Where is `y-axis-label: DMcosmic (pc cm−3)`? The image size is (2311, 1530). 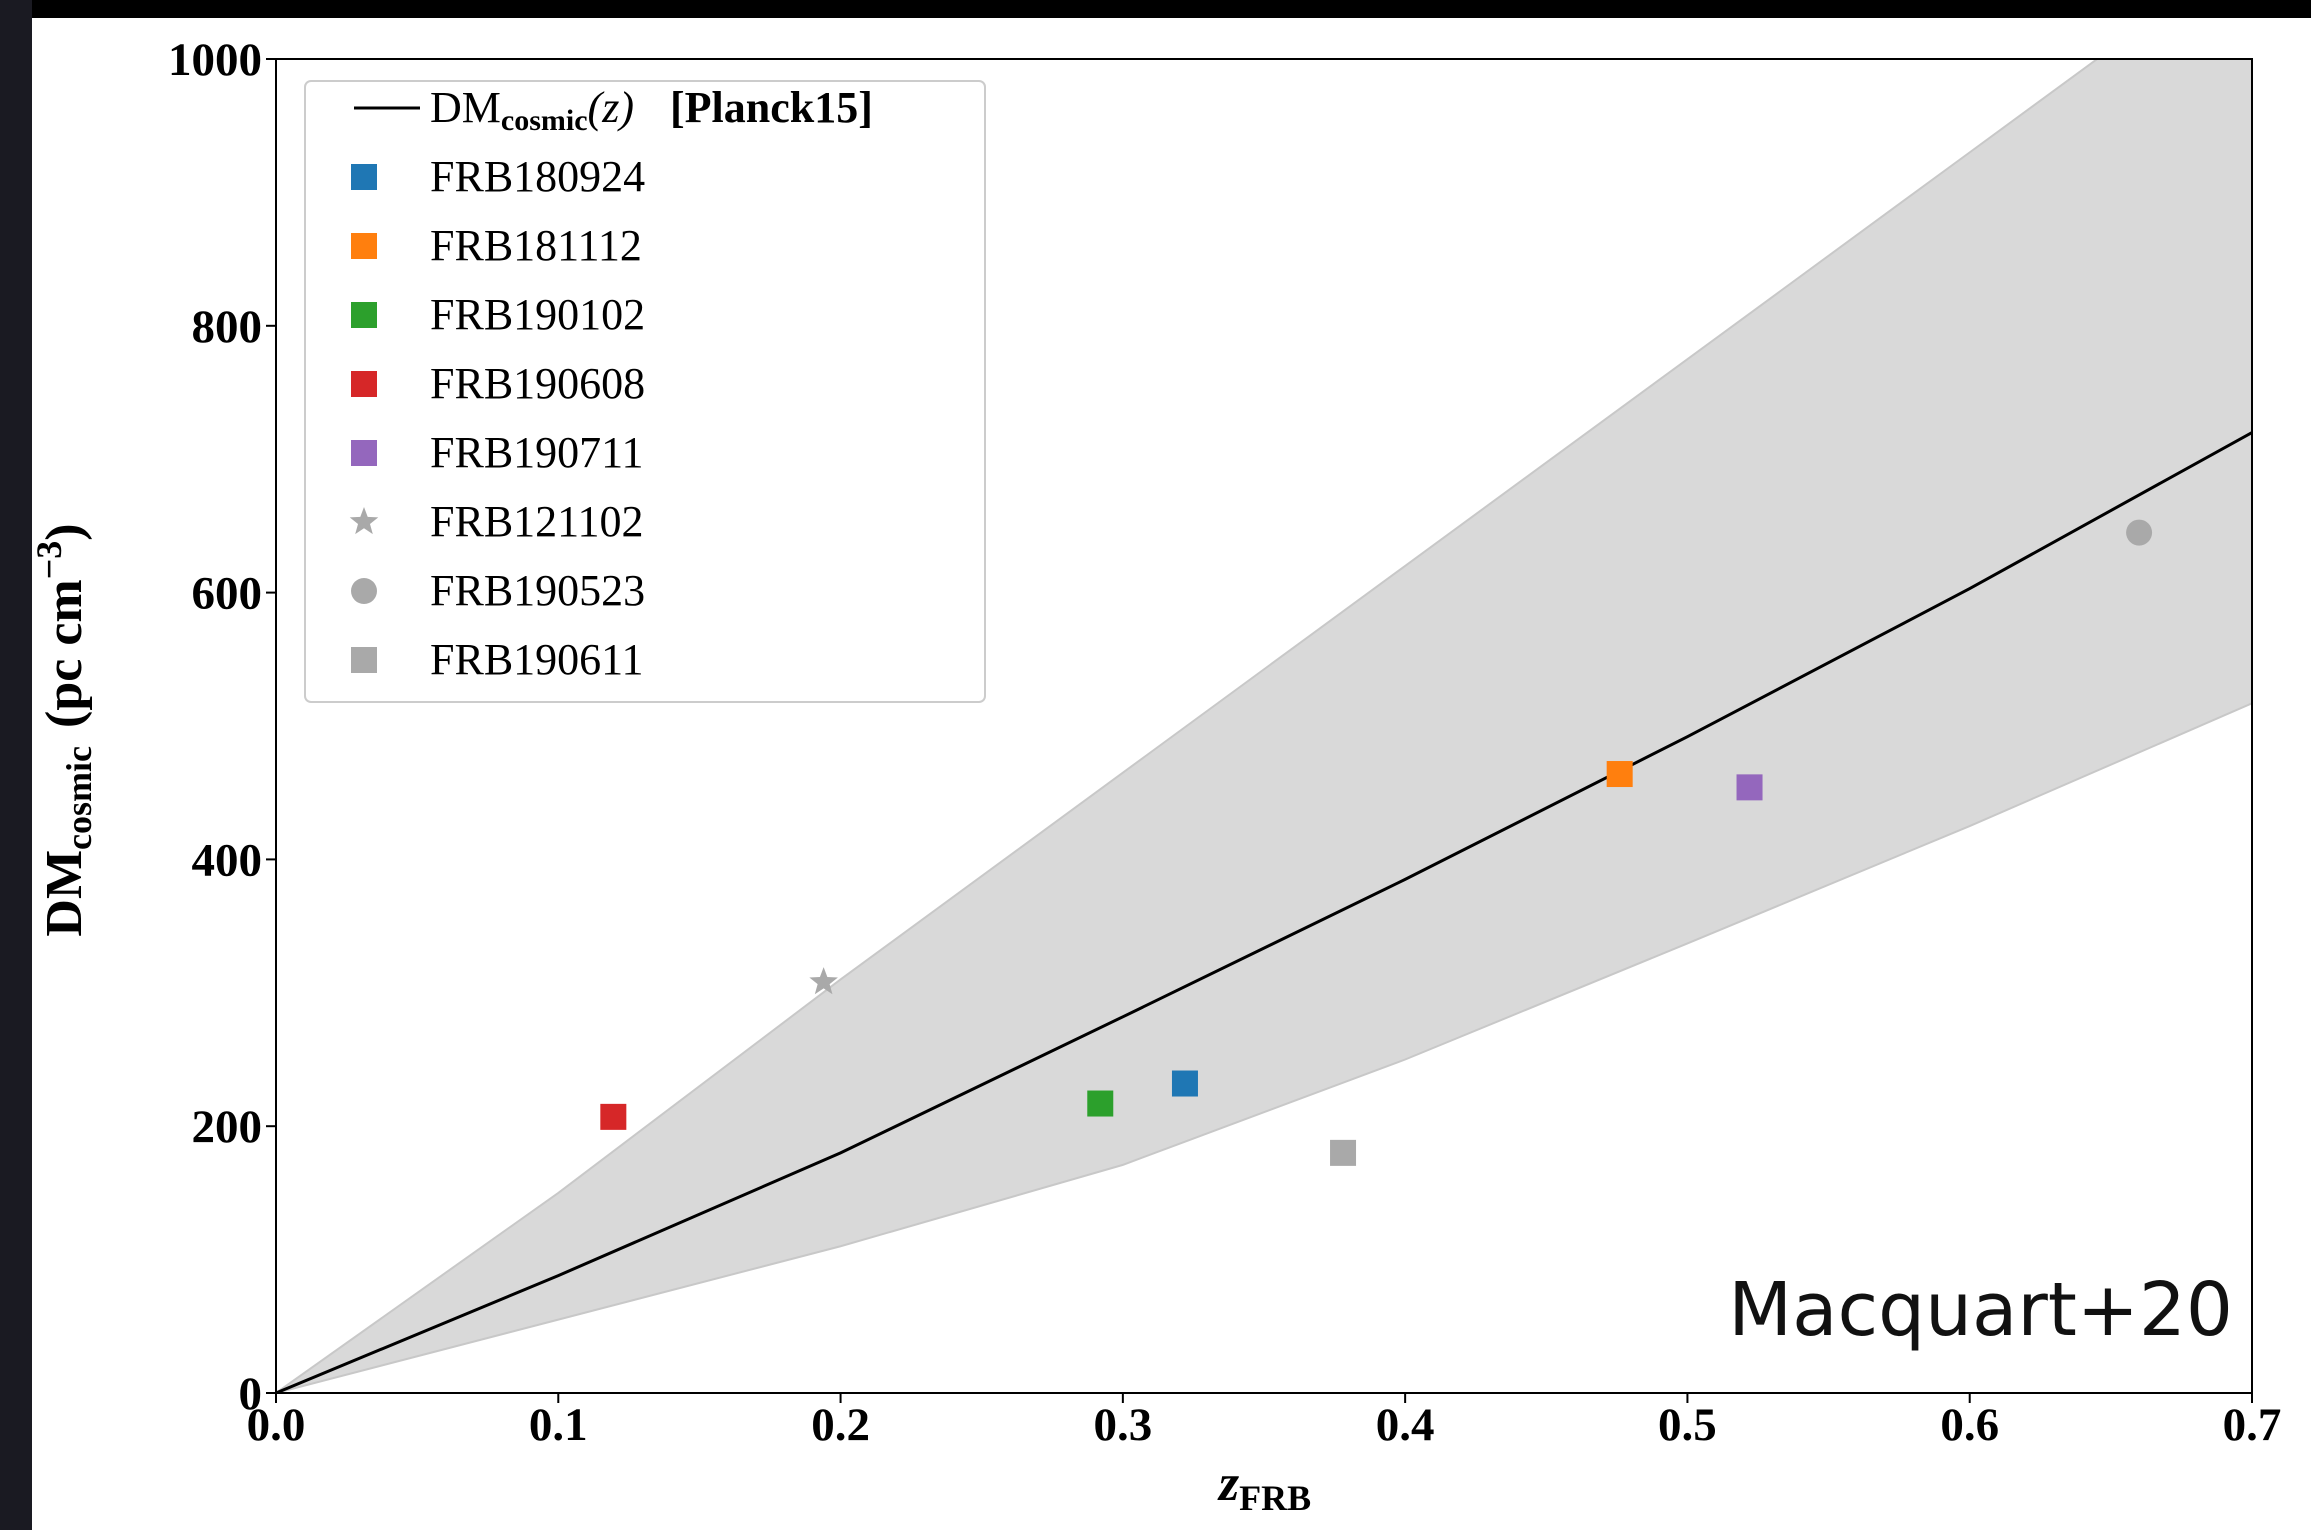 y-axis-label: DMcosmic (pc cm−3) is located at coordinates (64, 729).